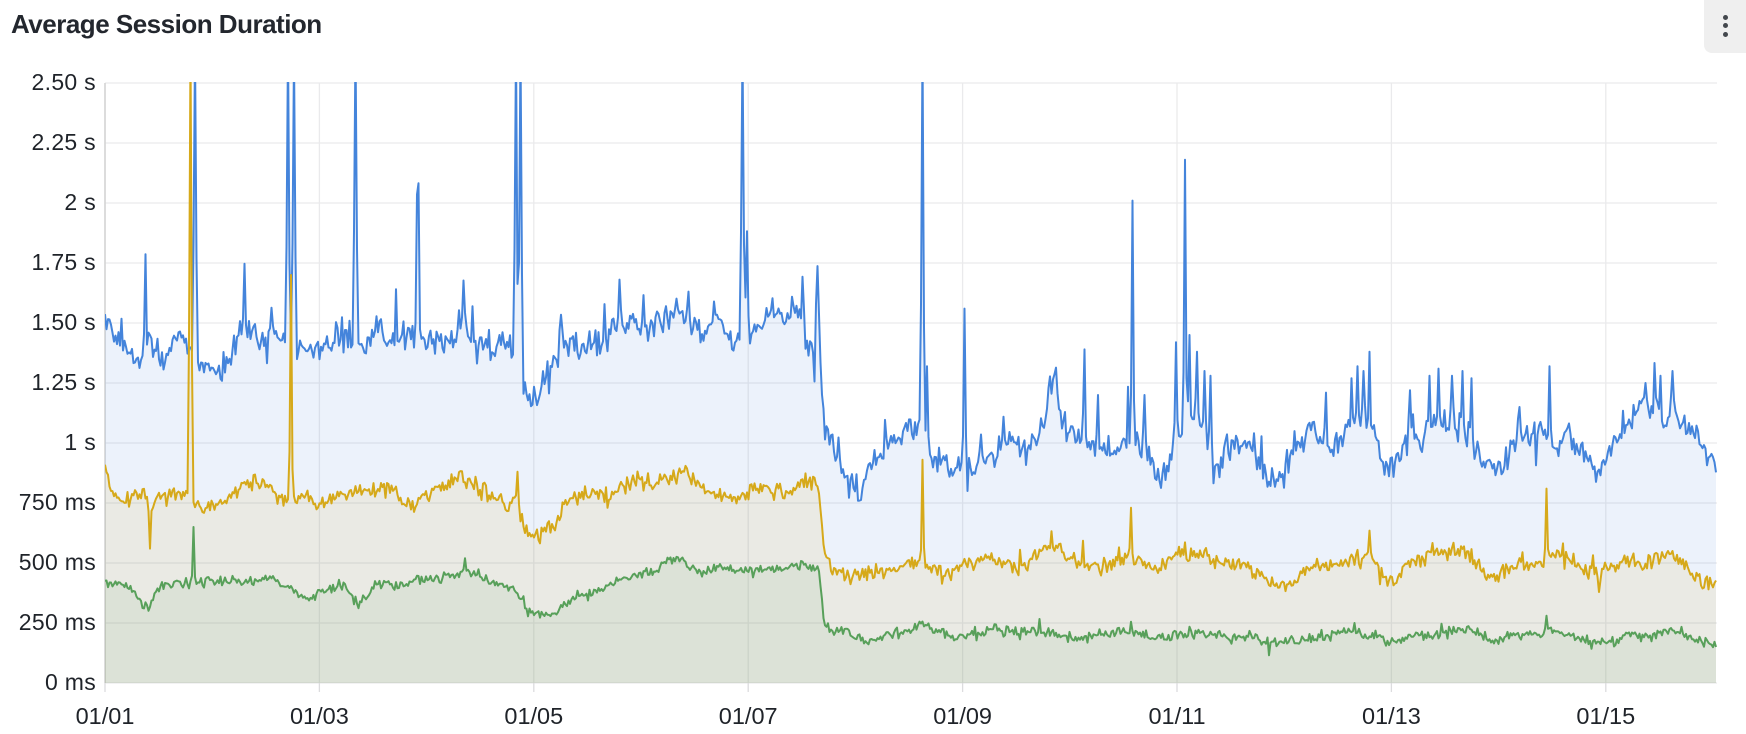 The width and height of the screenshot is (1746, 734). Describe the element at coordinates (80, 202) in the screenshot. I see `svg-text: 2 s` at that location.